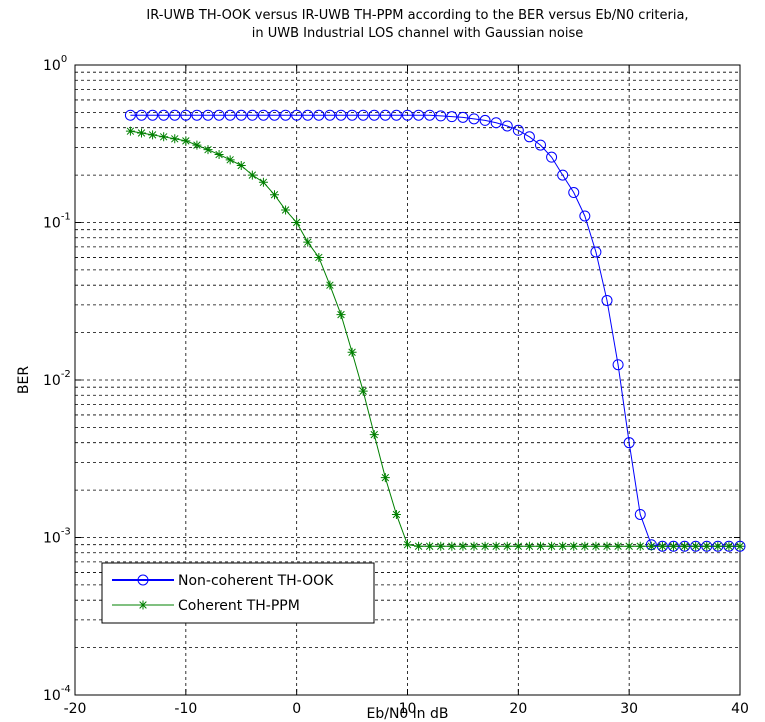 The image size is (765, 722). What do you see at coordinates (57, 222) in the screenshot?
I see `y-tick-label: 10⁻¹` at bounding box center [57, 222].